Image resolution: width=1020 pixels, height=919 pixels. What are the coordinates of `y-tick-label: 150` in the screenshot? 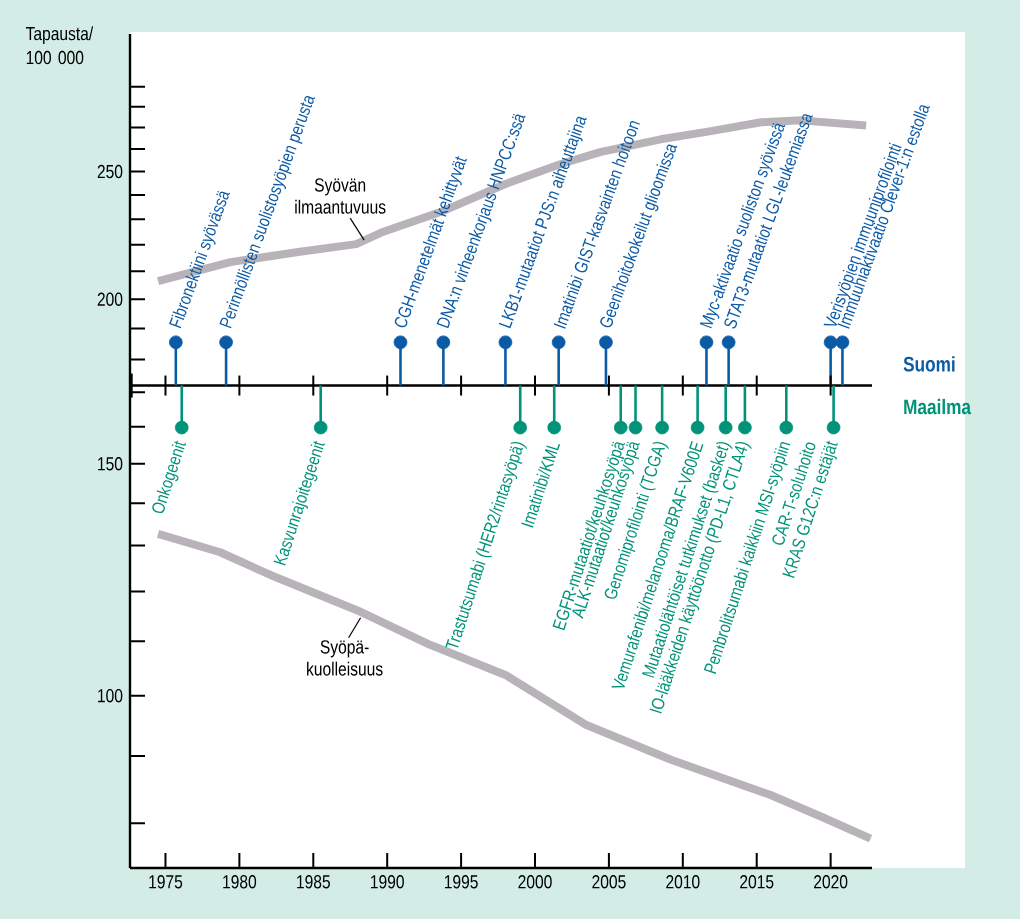 It's located at (110, 464).